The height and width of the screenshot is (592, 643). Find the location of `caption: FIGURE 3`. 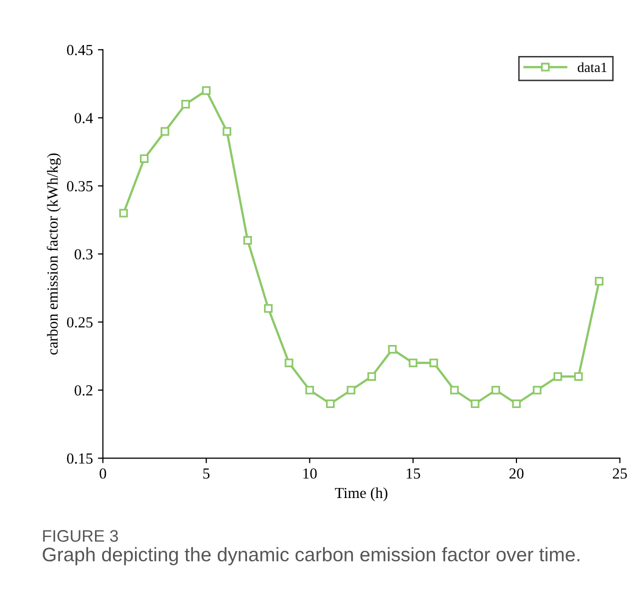

caption: FIGURE 3 is located at coordinates (80, 536).